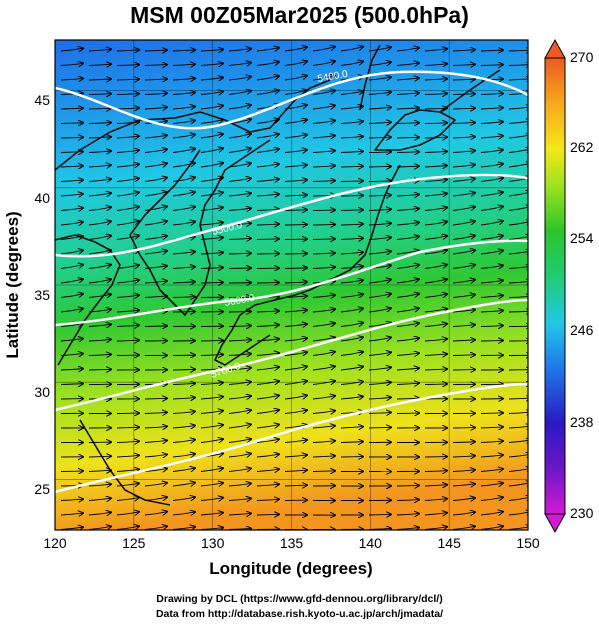 The width and height of the screenshot is (599, 625). What do you see at coordinates (555, 523) in the screenshot?
I see `colorbar-min-arrow` at bounding box center [555, 523].